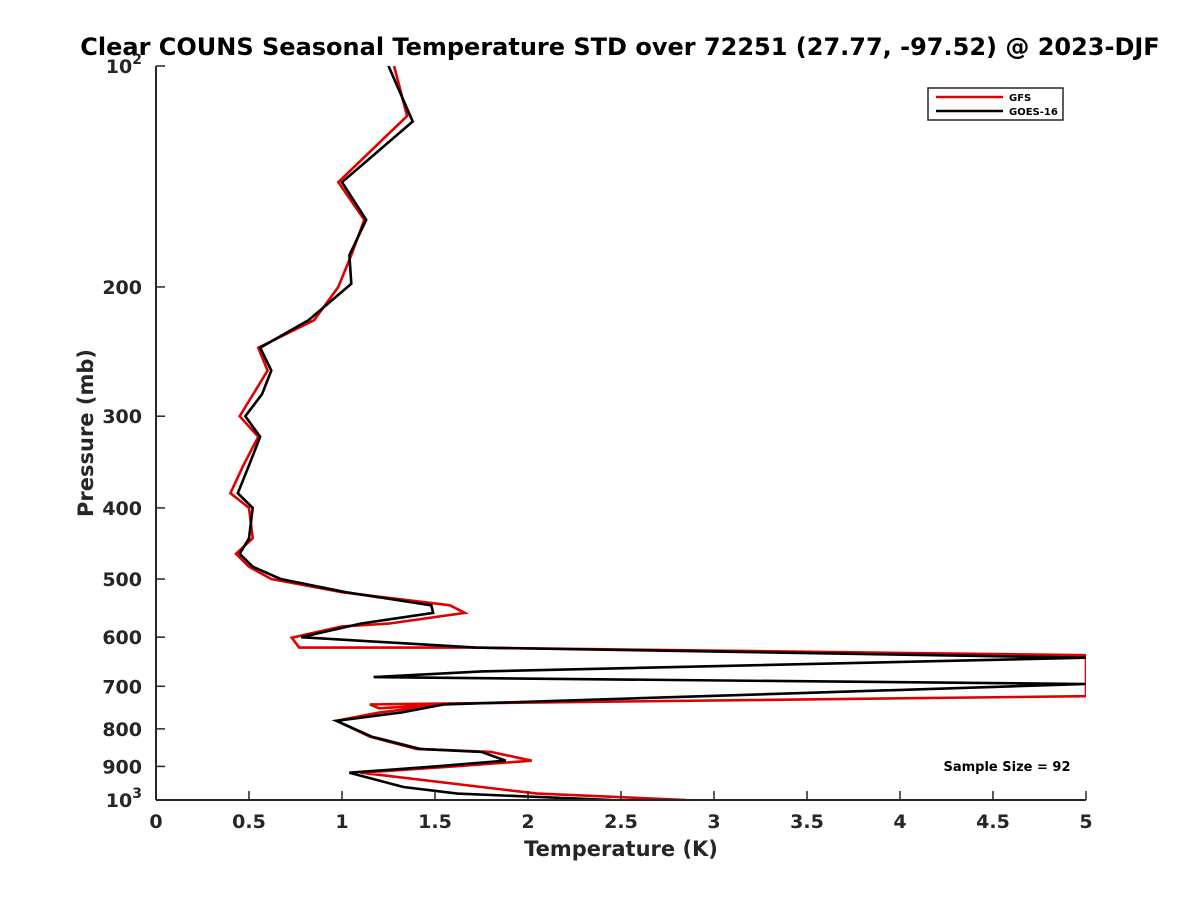 The height and width of the screenshot is (900, 1200). What do you see at coordinates (993, 822) in the screenshot?
I see `x-tick-label: 4.5` at bounding box center [993, 822].